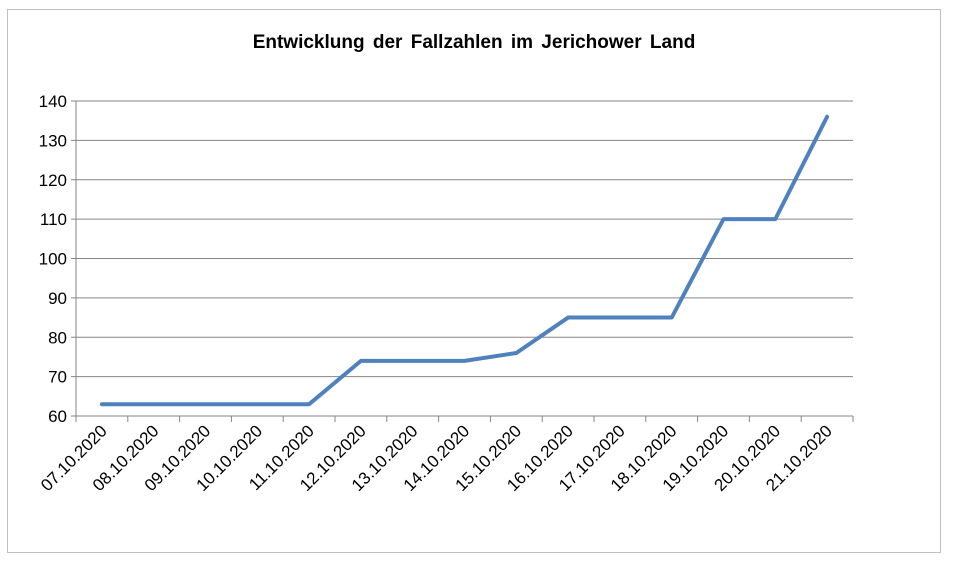  What do you see at coordinates (53, 101) in the screenshot?
I see `y-tick-label: 140` at bounding box center [53, 101].